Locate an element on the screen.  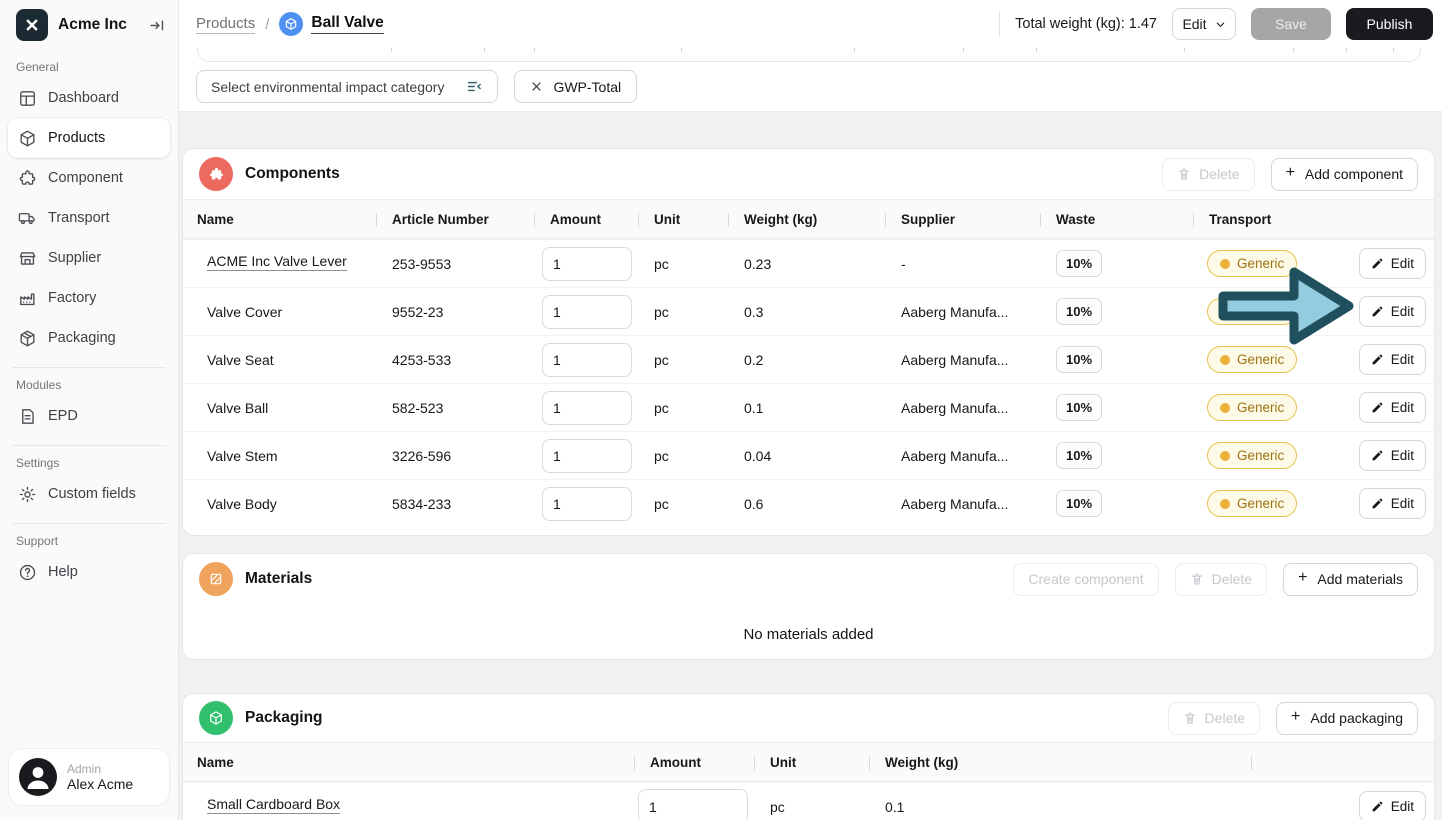
active-filter-label: GWP-Total is located at coordinates (587, 86).